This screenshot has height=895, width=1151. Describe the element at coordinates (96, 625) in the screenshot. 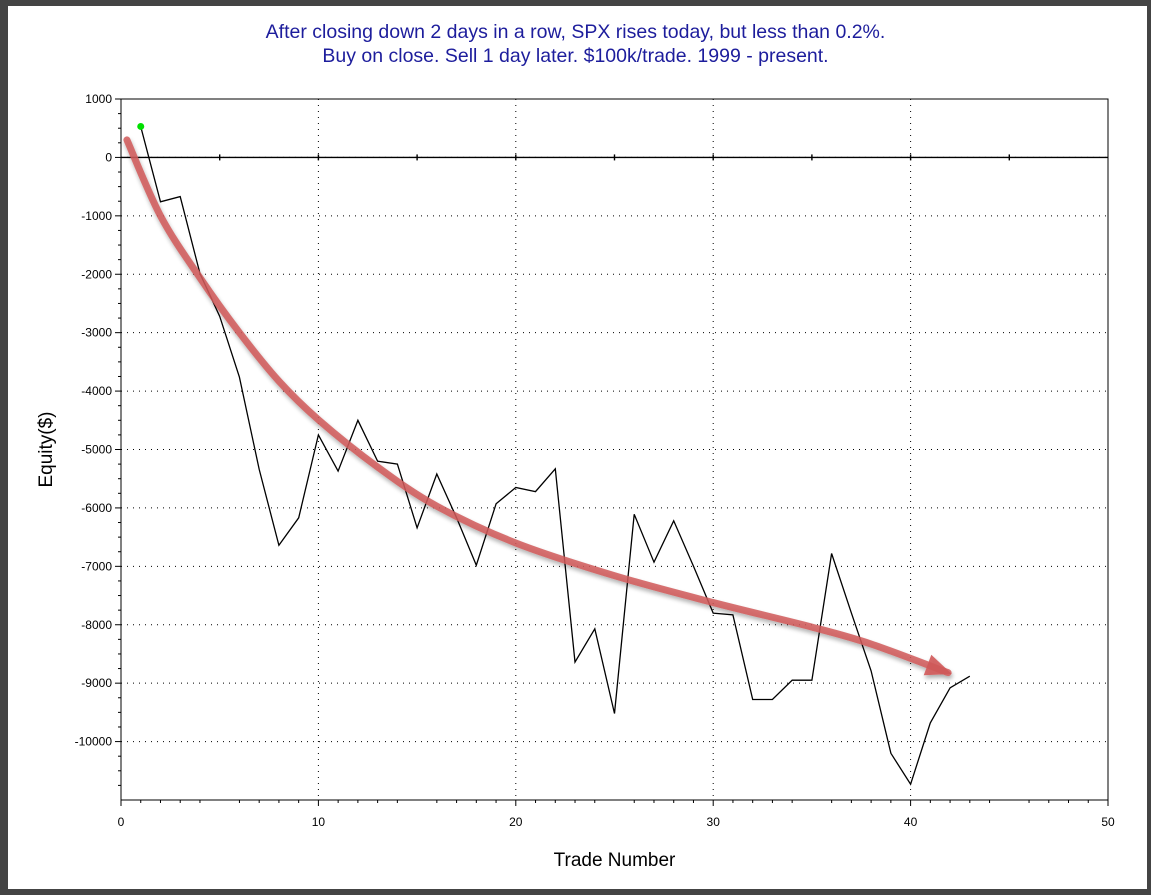

I see `y-tick-label: -8000` at that location.